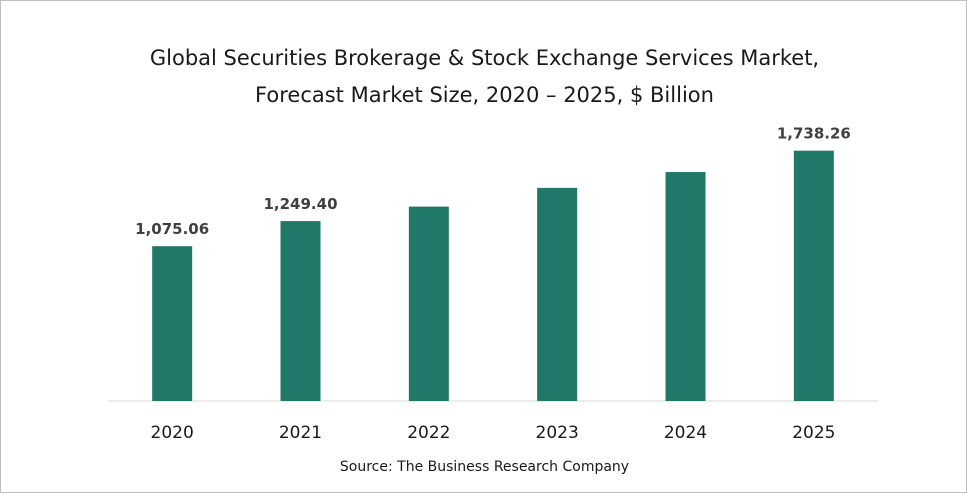  I want to click on bar-2023, so click(557, 294).